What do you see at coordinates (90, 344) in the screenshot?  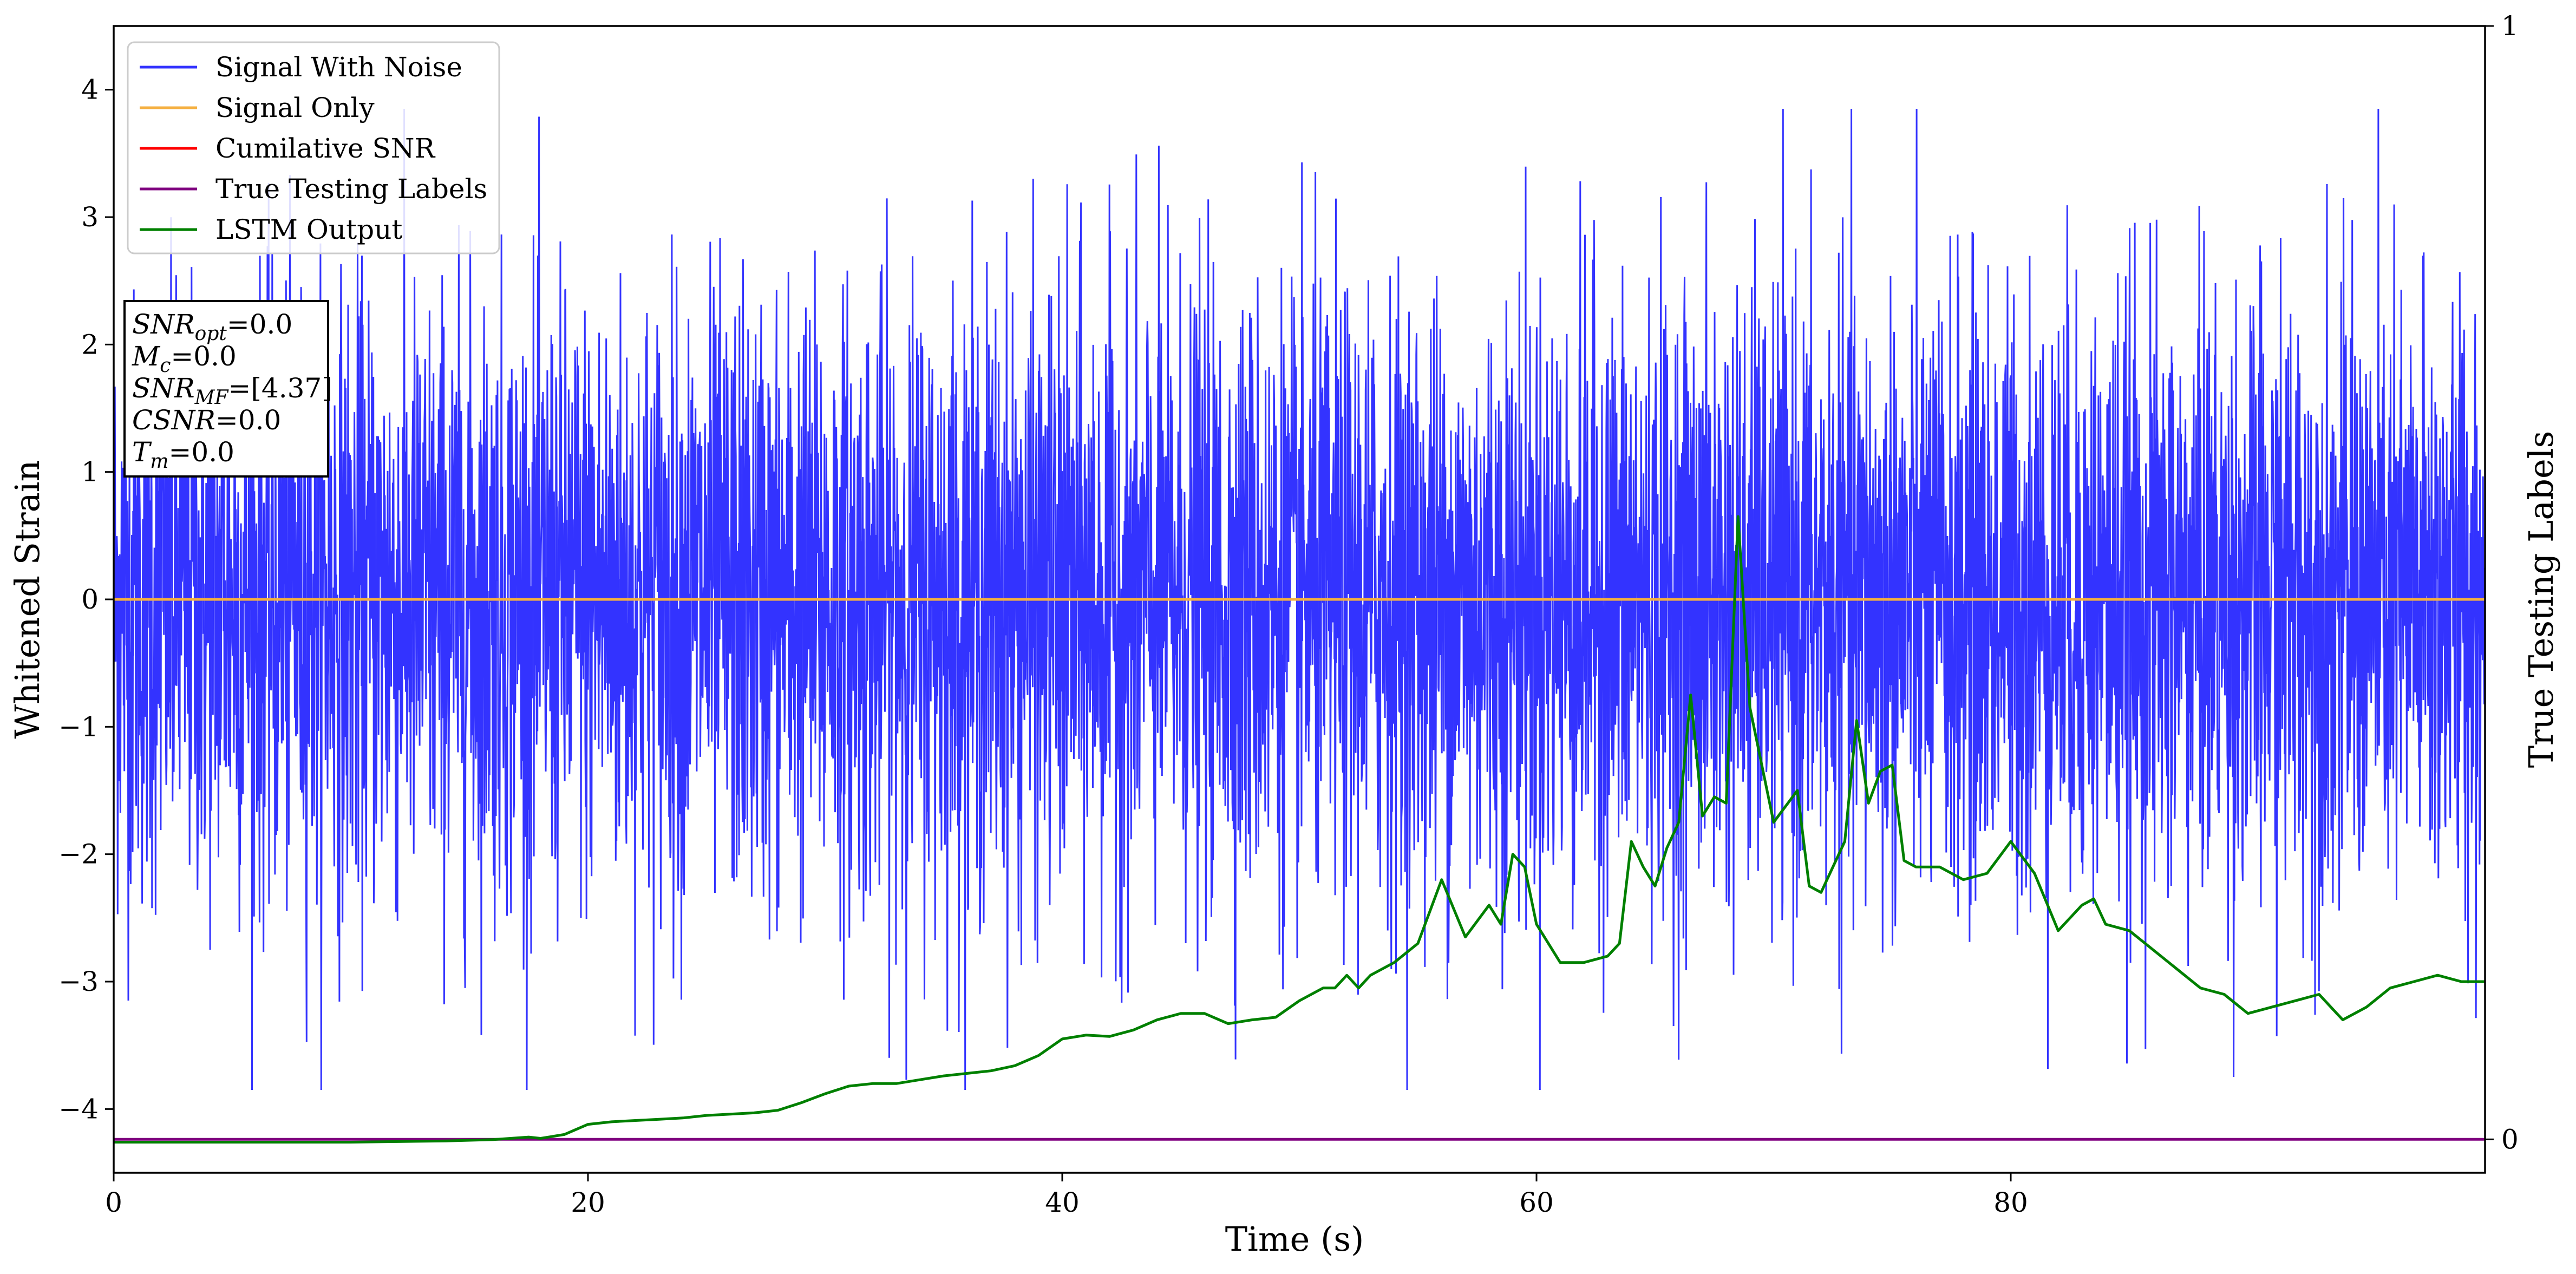 I see `y-tick-label: 2` at bounding box center [90, 344].